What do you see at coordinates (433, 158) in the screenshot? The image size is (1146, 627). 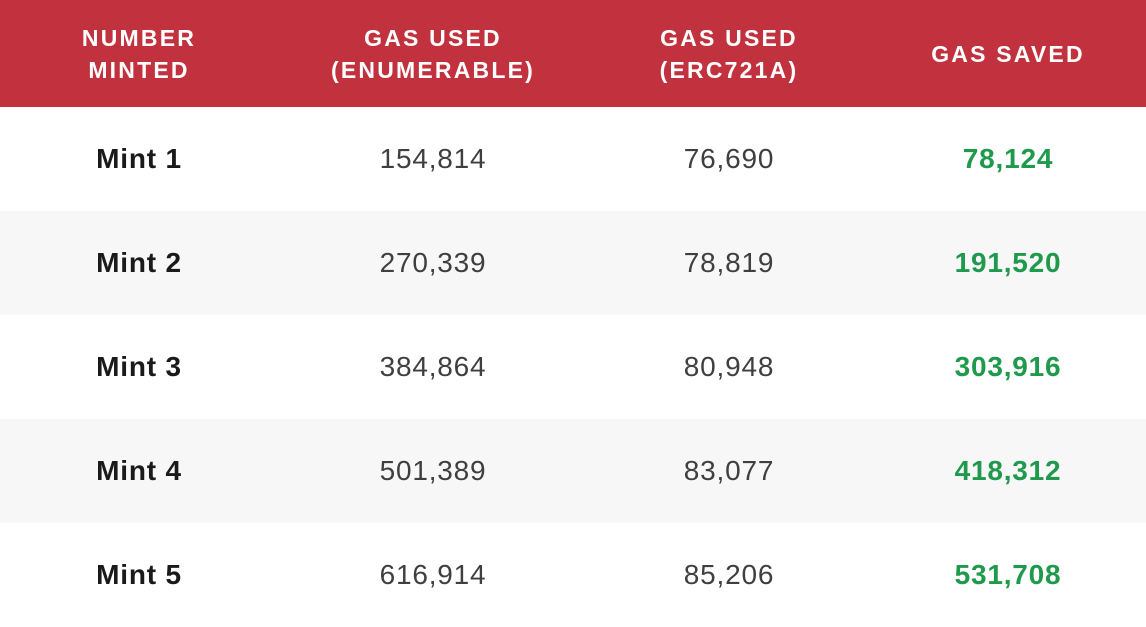 I see `gas-used-enumerable-value: 154,814` at bounding box center [433, 158].